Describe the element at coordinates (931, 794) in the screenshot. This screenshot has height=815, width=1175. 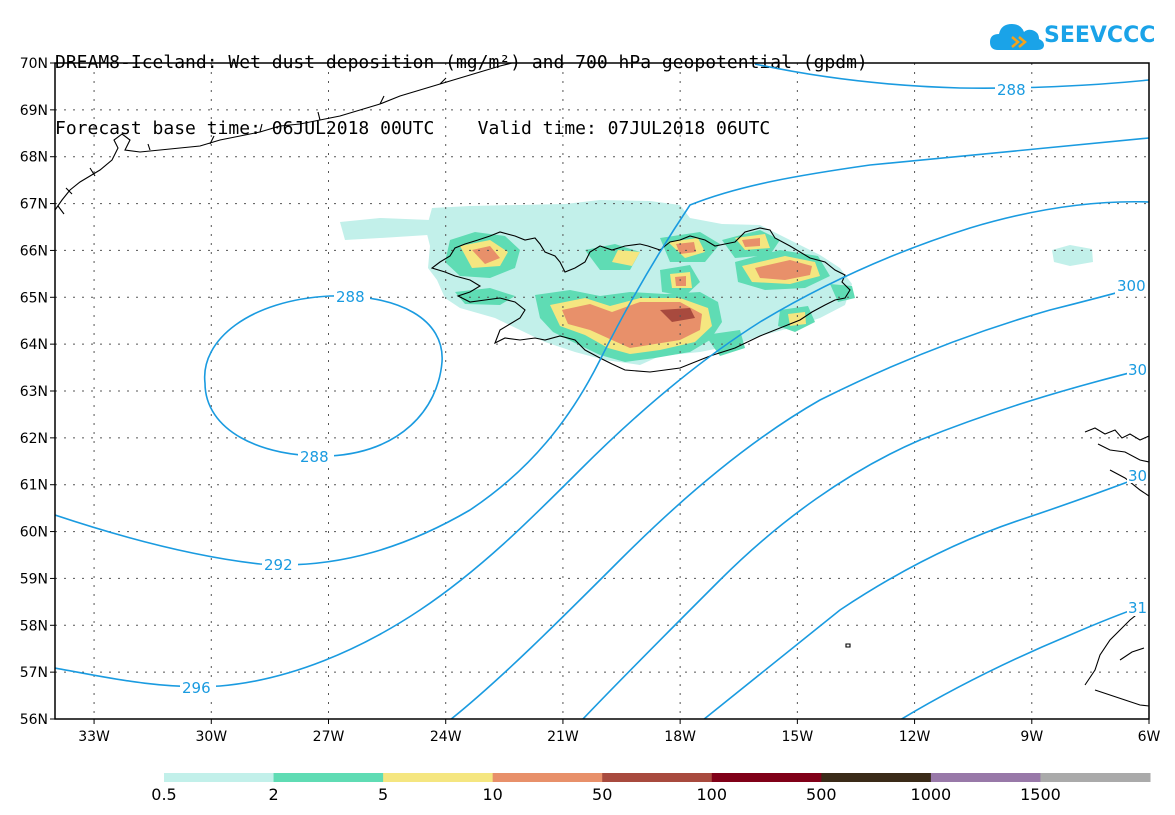
I see `legend-label: 1000` at that location.